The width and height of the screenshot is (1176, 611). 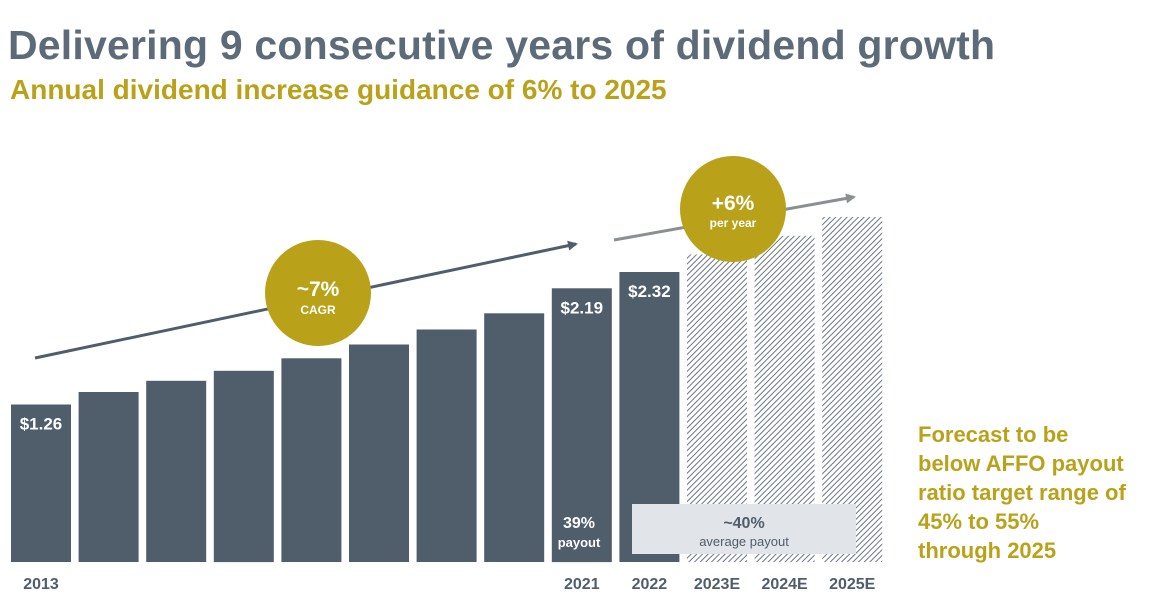 What do you see at coordinates (446, 445) in the screenshot?
I see `bar-2019` at bounding box center [446, 445].